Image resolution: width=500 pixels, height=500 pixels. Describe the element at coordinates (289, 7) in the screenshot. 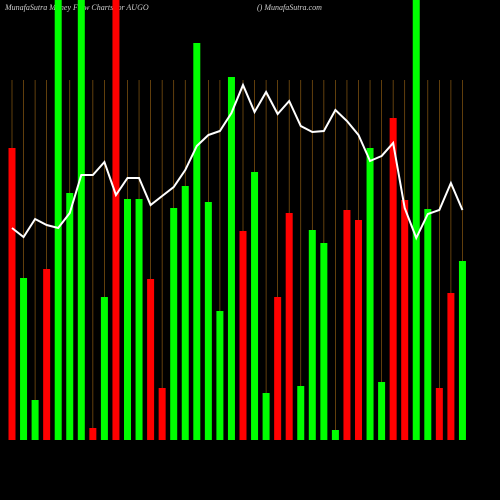

I see `chart-subtitle: () MunafaSutra.com` at that location.